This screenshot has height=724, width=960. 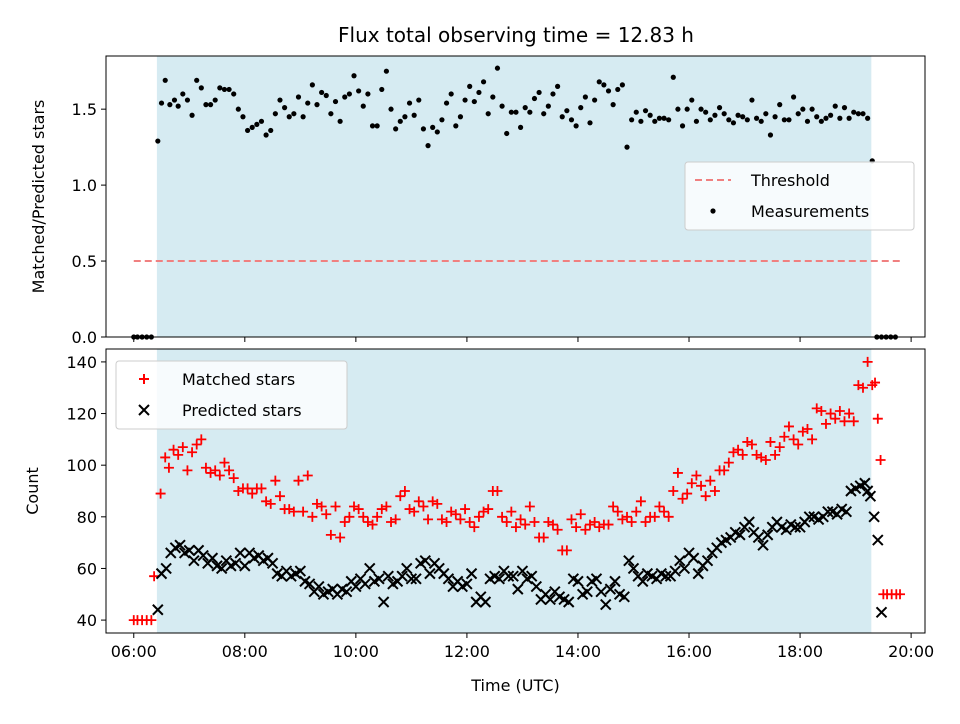 I want to click on y-tick-label: 120, so click(x=81, y=414).